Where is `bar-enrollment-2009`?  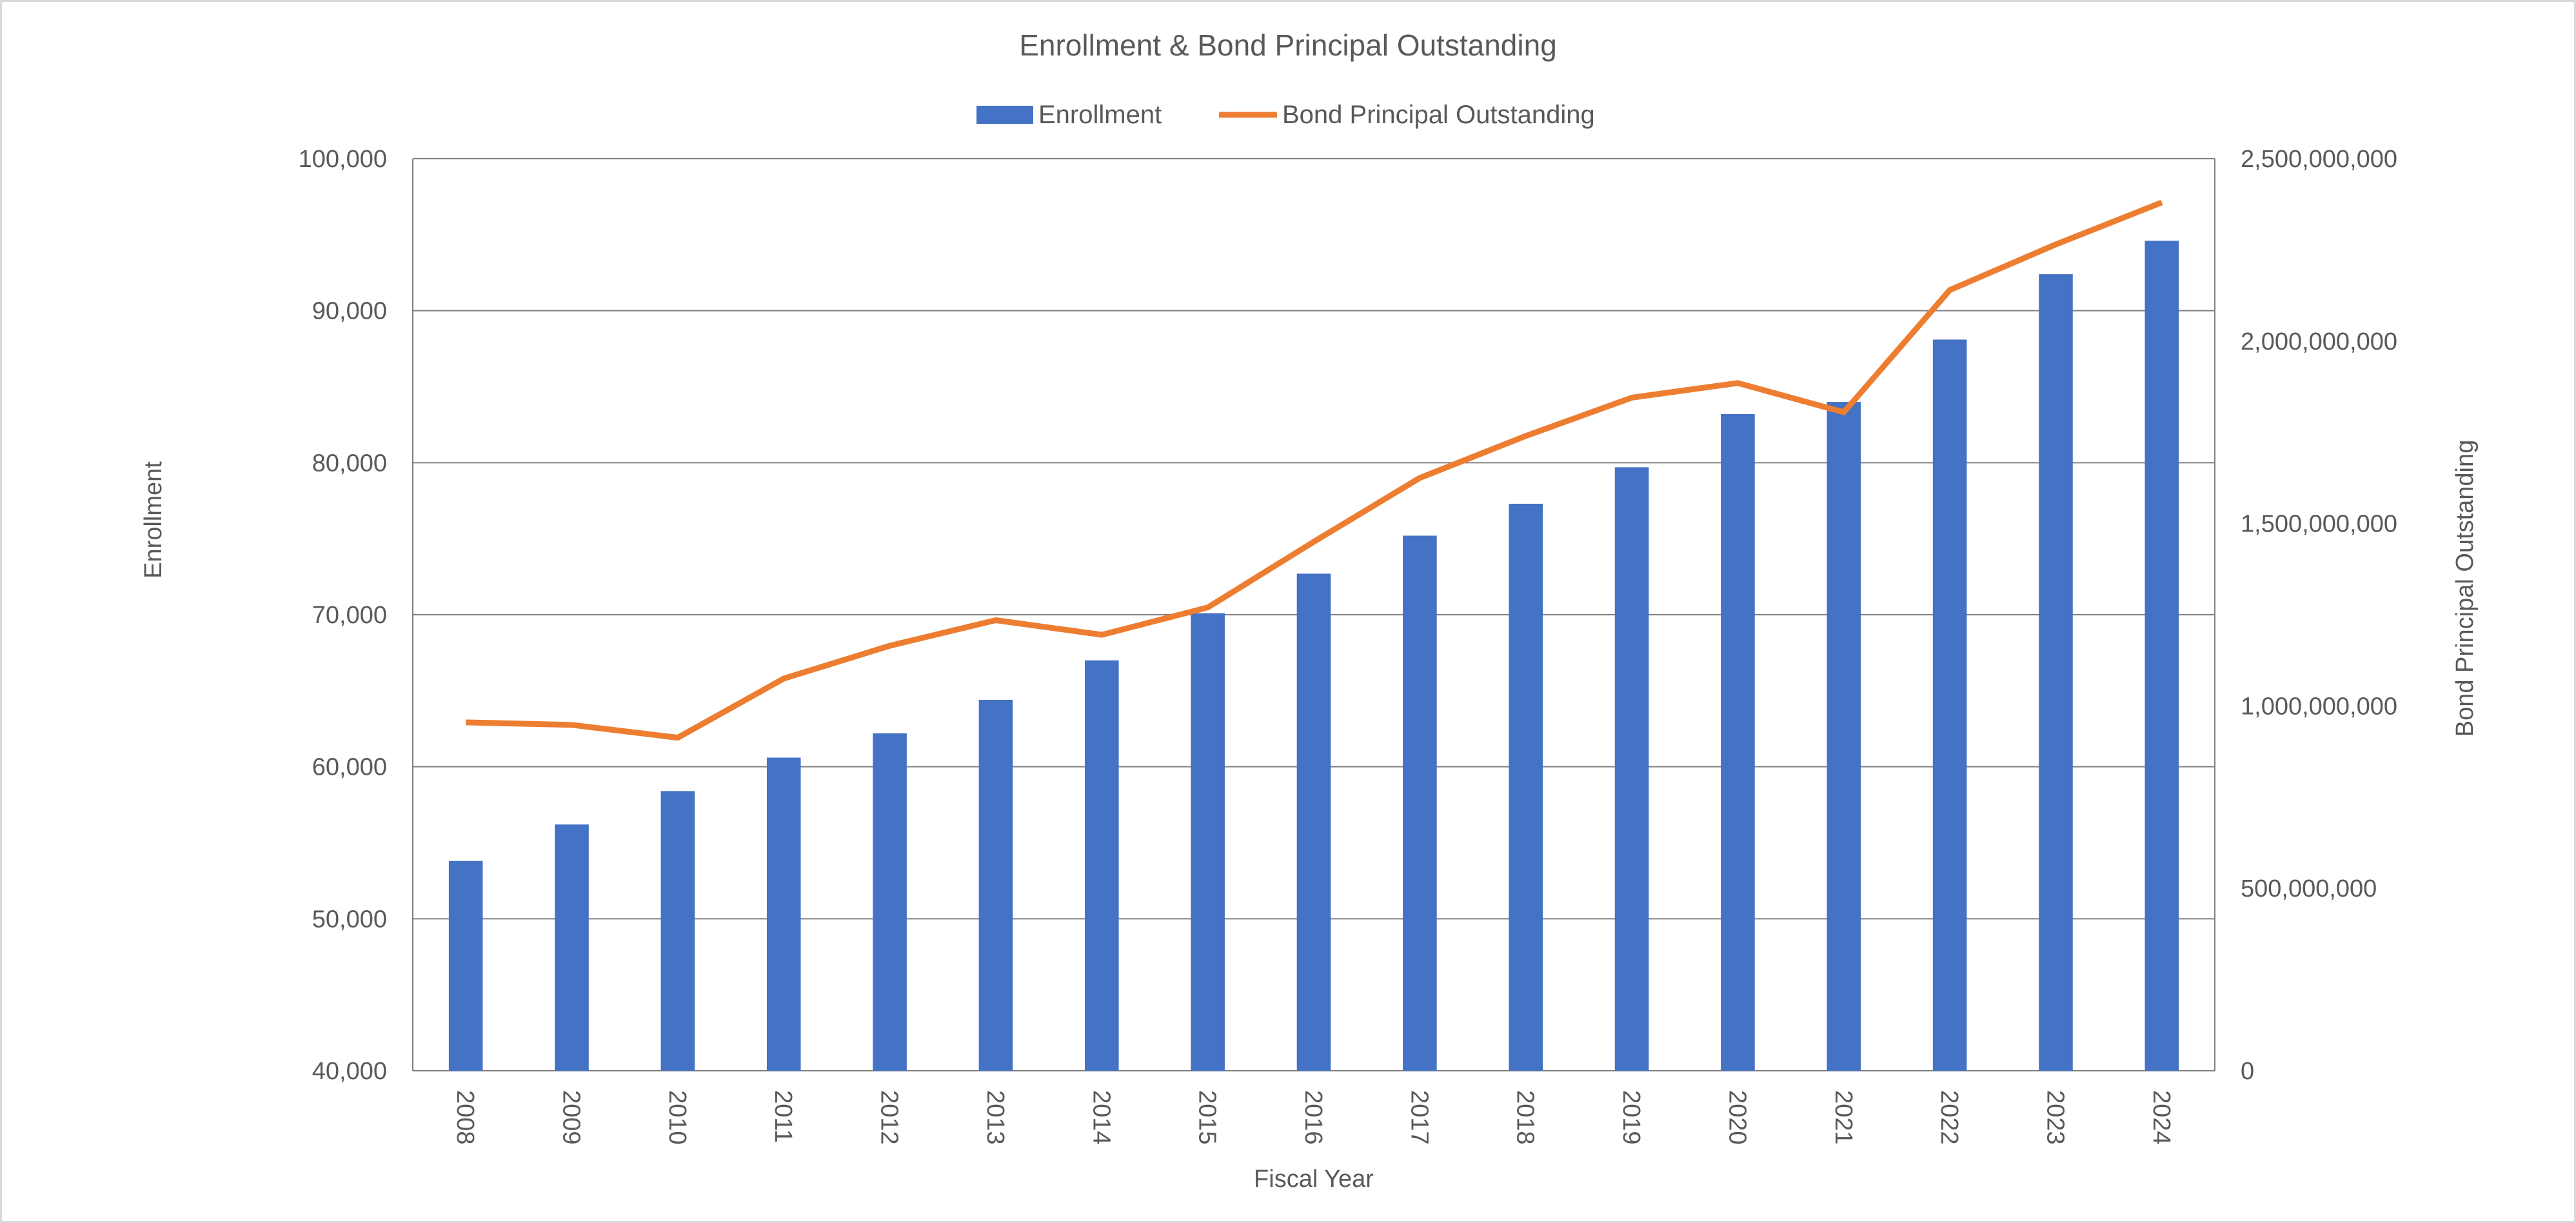
bar-enrollment-2009 is located at coordinates (572, 947).